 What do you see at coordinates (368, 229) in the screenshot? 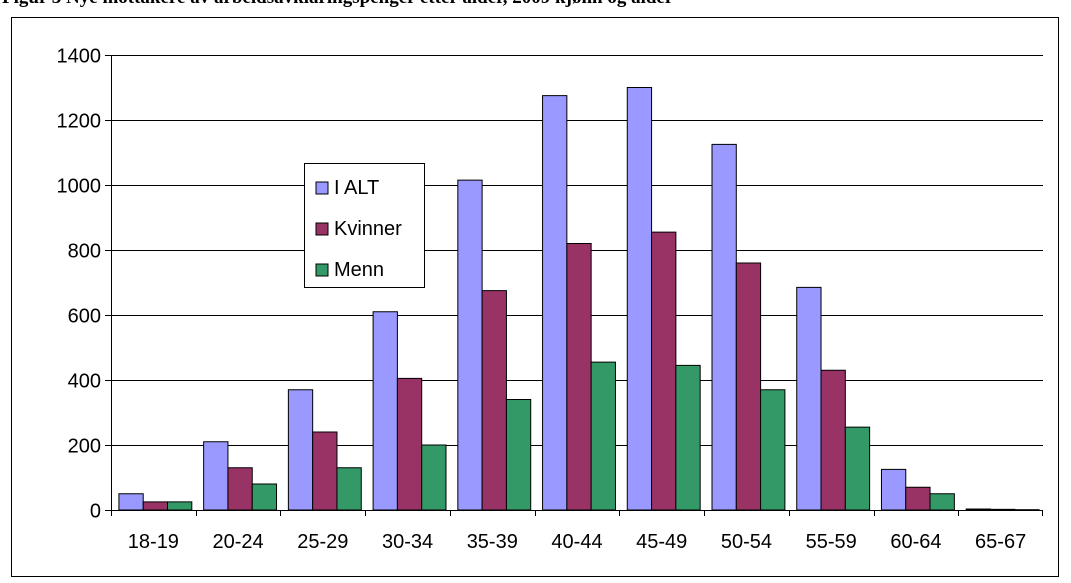
I see `legend-label-kvinner: Kvinner` at bounding box center [368, 229].